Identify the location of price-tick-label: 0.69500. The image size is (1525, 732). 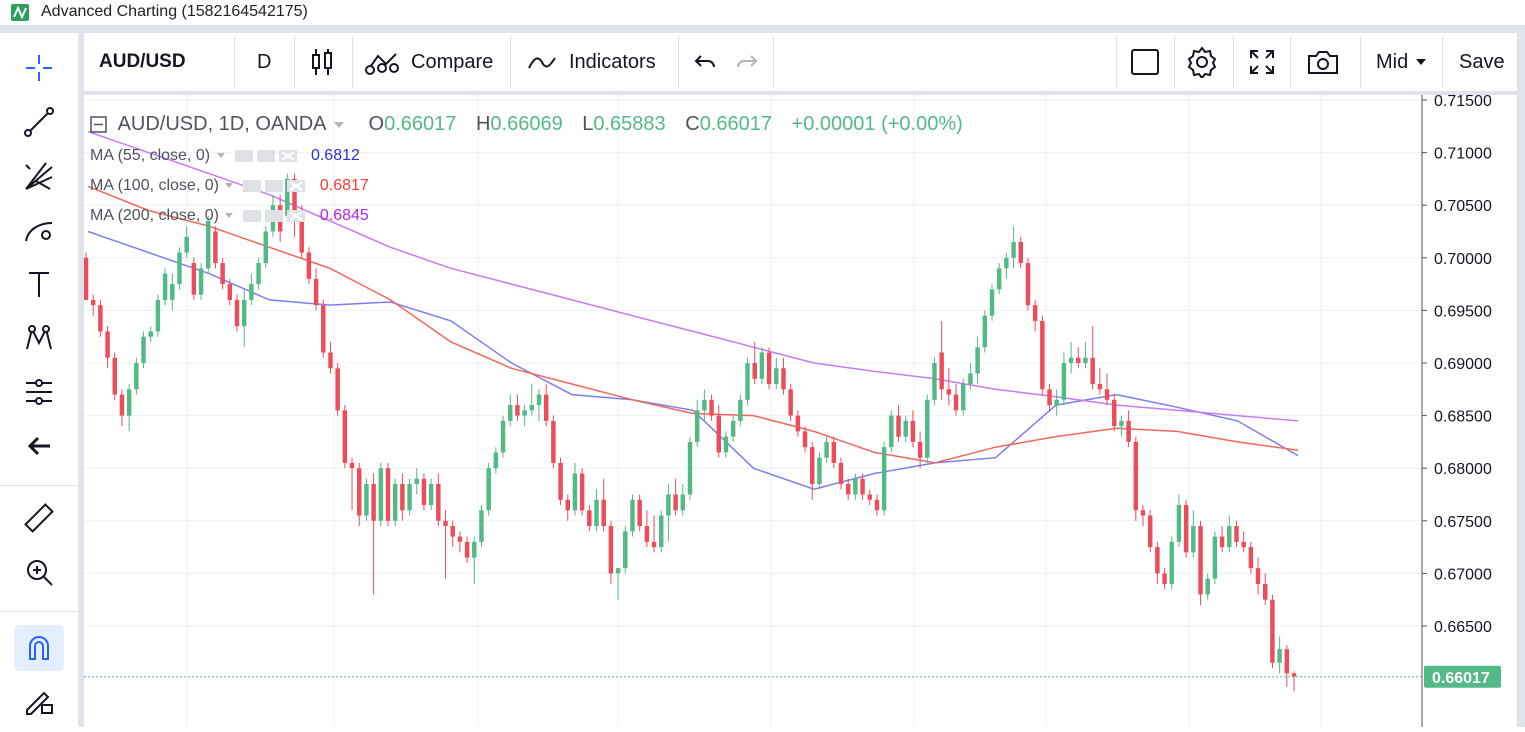
(1463, 311).